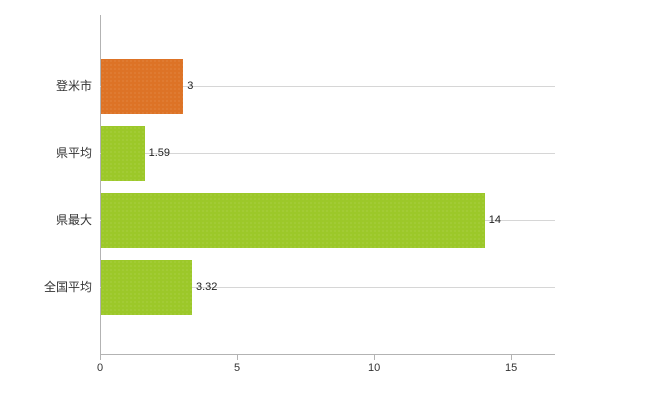 The image size is (650, 400). Describe the element at coordinates (67, 287) in the screenshot. I see `category-label: 全国平均` at that location.